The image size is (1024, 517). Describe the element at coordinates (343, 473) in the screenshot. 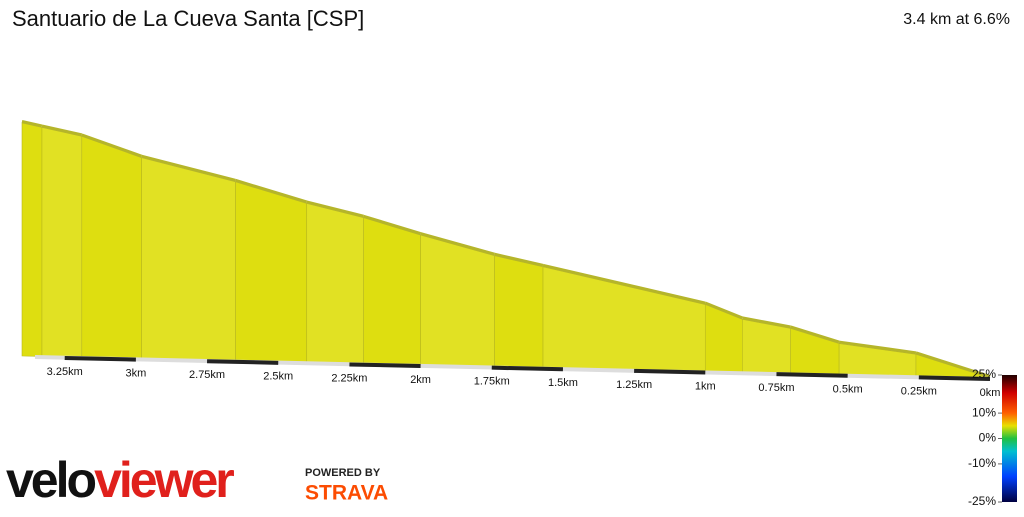

I see `powered-by: POWERED BY` at that location.